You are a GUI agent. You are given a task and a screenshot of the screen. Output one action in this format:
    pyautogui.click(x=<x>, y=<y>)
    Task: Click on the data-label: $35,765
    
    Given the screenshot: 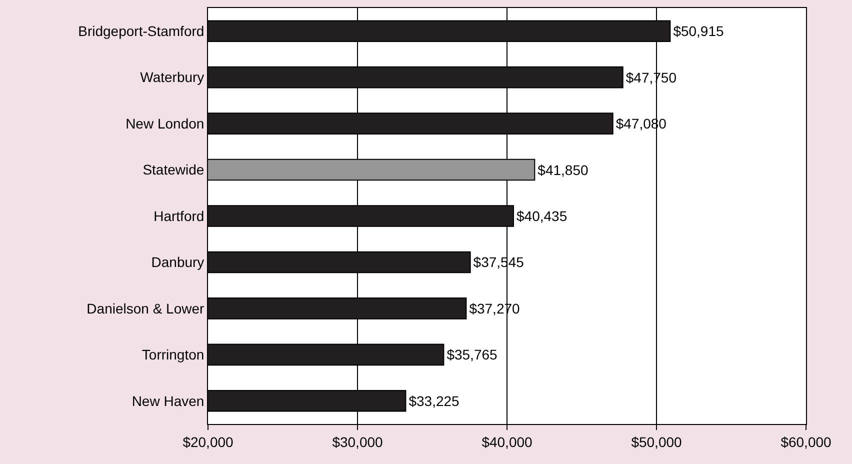 What is the action you would take?
    pyautogui.click(x=472, y=354)
    